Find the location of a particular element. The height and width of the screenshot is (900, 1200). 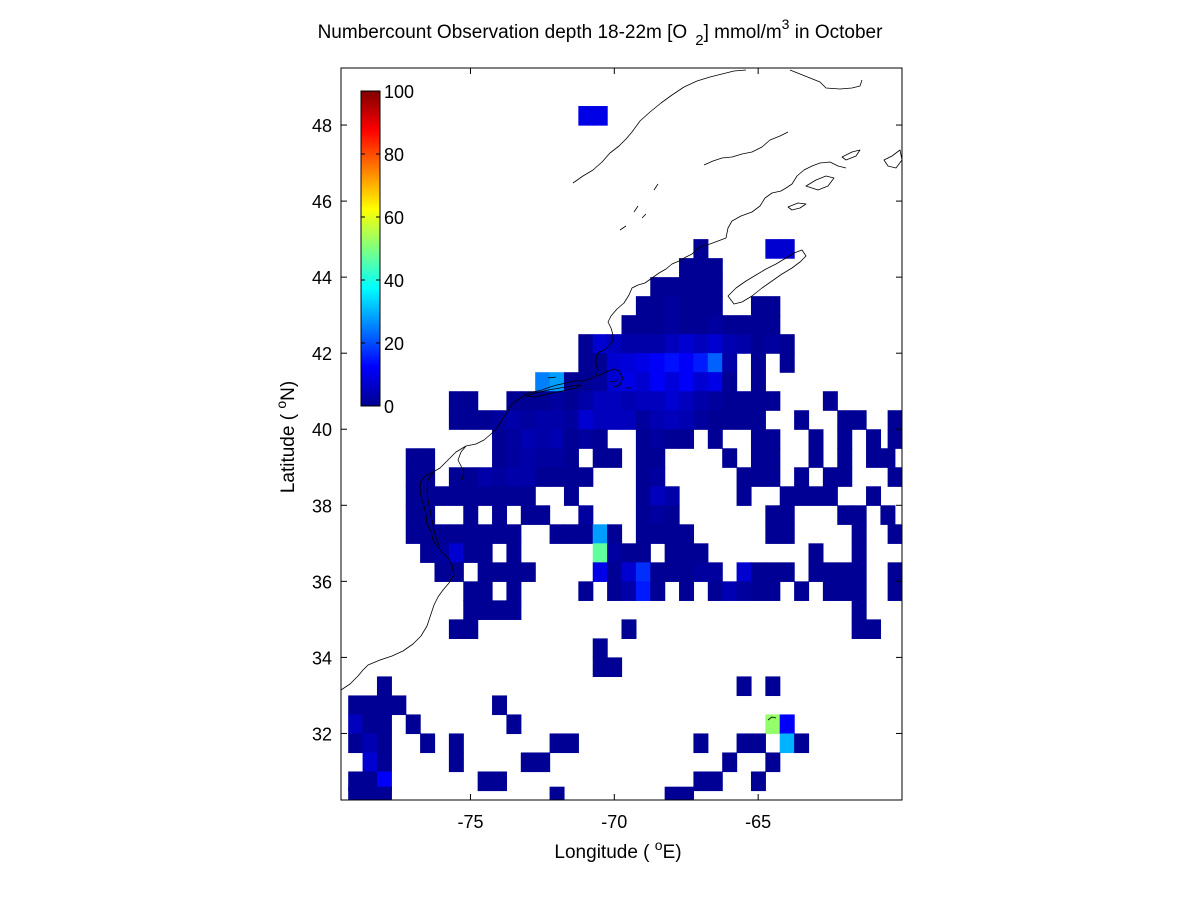

x-axis-label: Longitude ( oE) is located at coordinates (600, 850).